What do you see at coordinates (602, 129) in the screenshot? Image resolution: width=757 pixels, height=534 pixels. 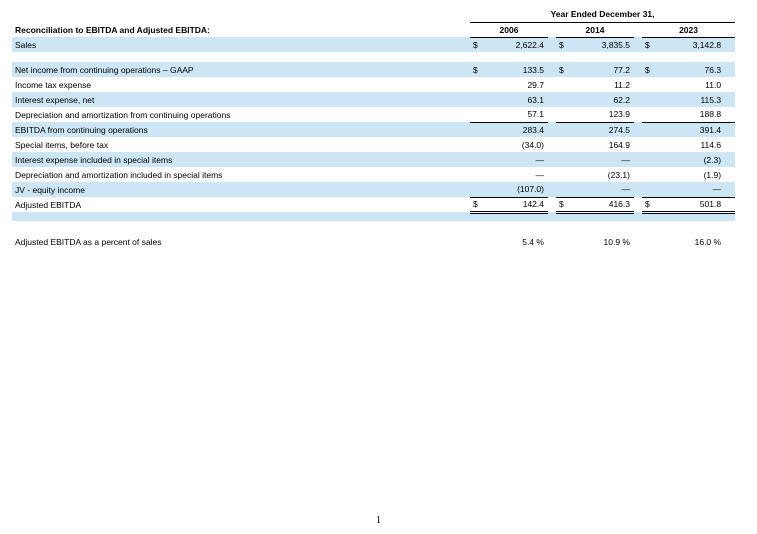 I see `value-cell: 274.5` at bounding box center [602, 129].